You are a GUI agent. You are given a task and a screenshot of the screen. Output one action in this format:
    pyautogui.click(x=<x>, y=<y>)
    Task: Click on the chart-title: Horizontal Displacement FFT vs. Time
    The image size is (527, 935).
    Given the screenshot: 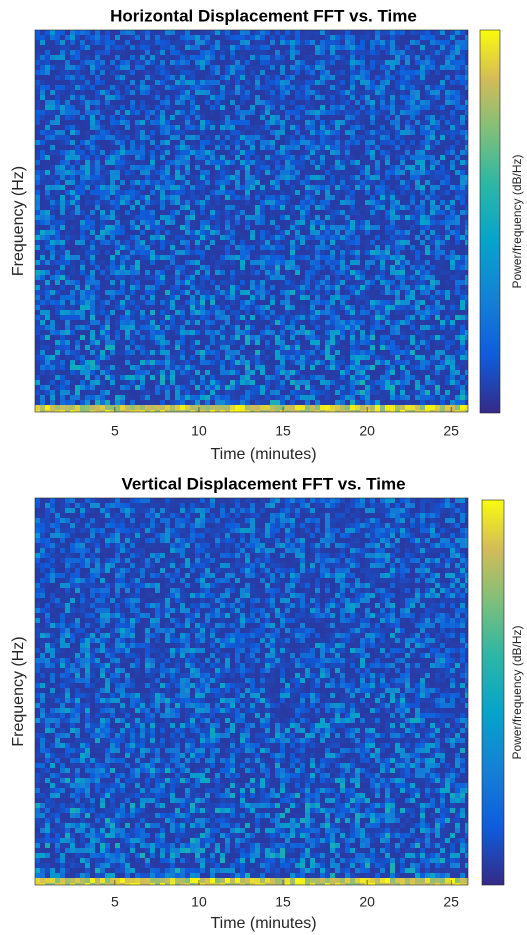 What is the action you would take?
    pyautogui.click(x=263, y=15)
    